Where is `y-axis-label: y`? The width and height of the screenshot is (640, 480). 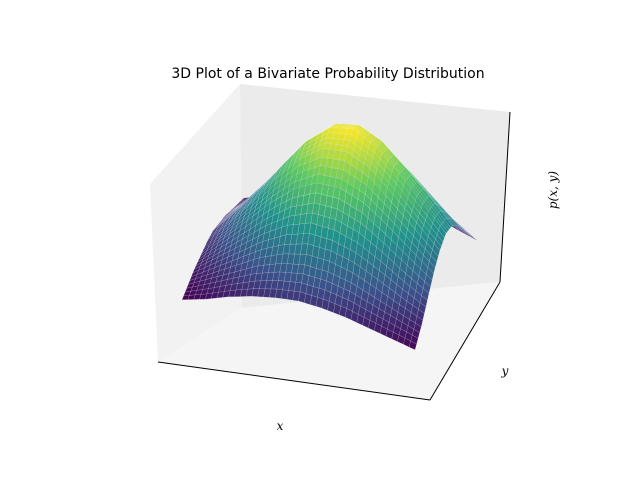 y-axis-label: y is located at coordinates (505, 371).